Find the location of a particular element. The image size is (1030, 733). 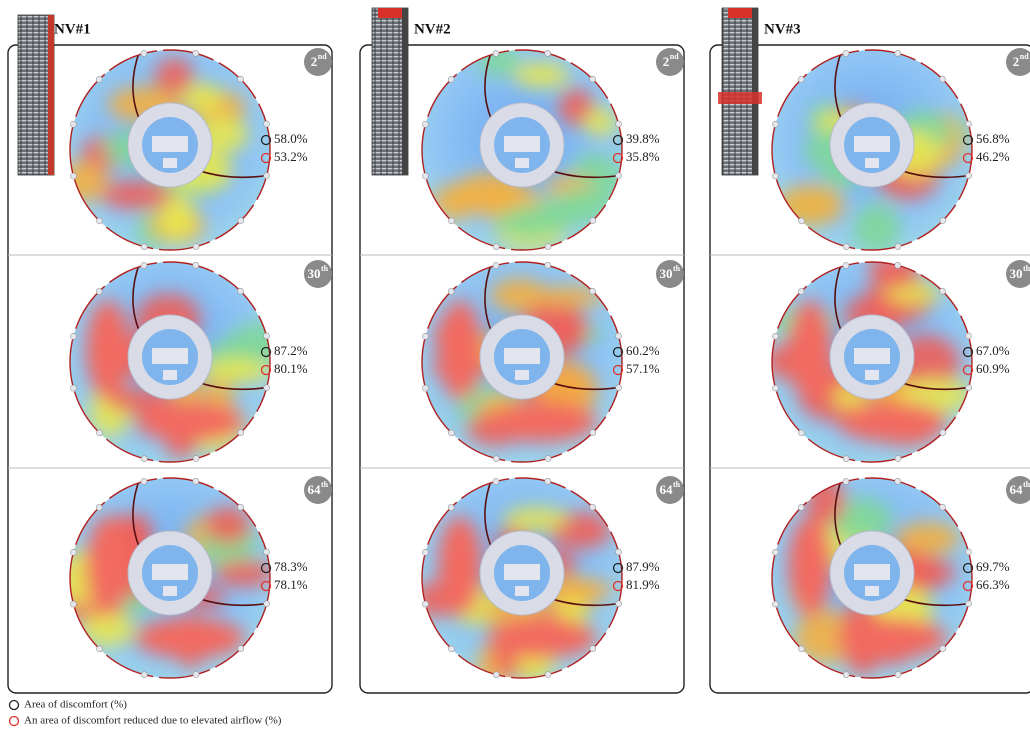

reduced-value: 80.1% is located at coordinates (291, 368).